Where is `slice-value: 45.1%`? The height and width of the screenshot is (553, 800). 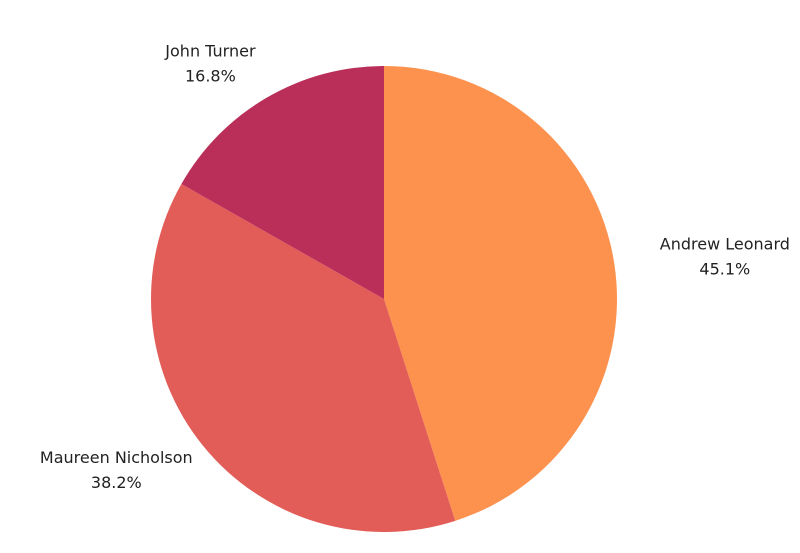 slice-value: 45.1% is located at coordinates (724, 268).